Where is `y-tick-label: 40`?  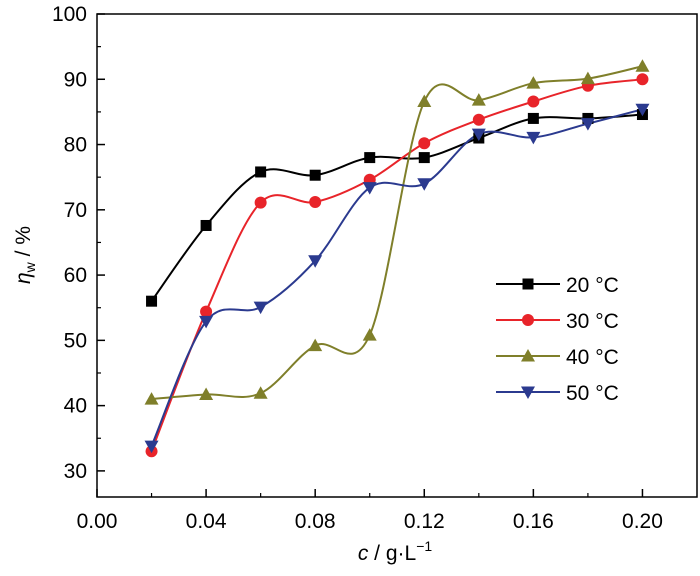
y-tick-label: 40 is located at coordinates (75, 406).